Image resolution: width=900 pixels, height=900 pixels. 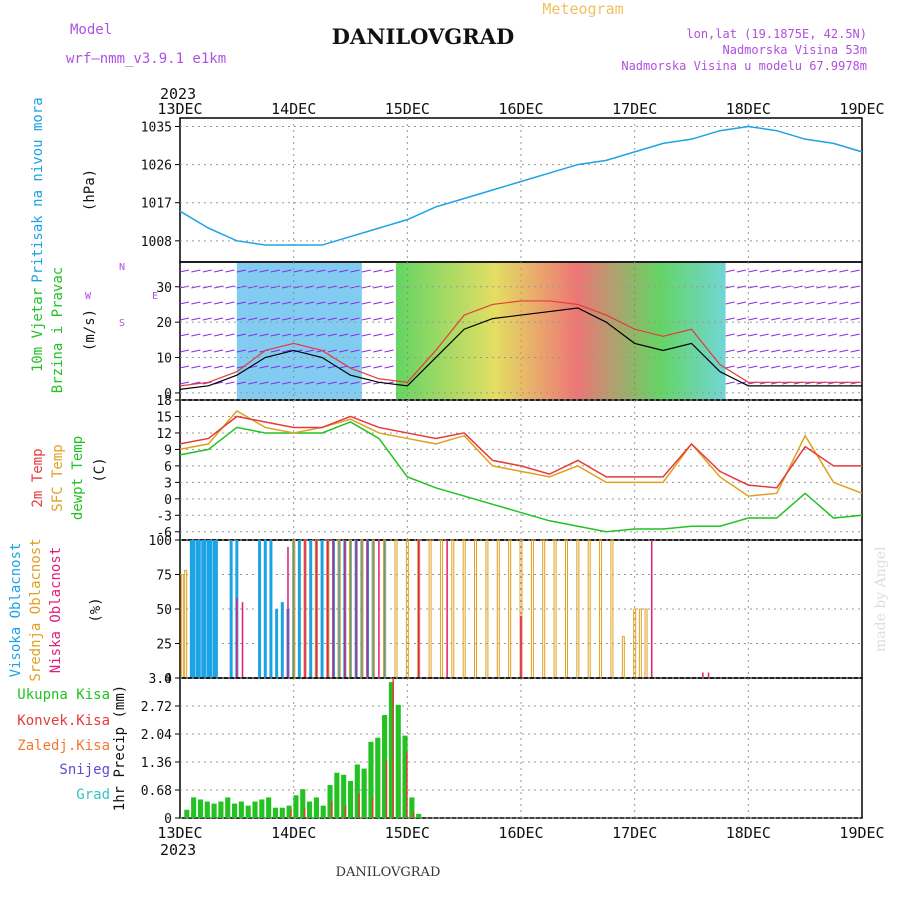 I want to click on x-tick-top-label: 16DEC, so click(x=520, y=109).